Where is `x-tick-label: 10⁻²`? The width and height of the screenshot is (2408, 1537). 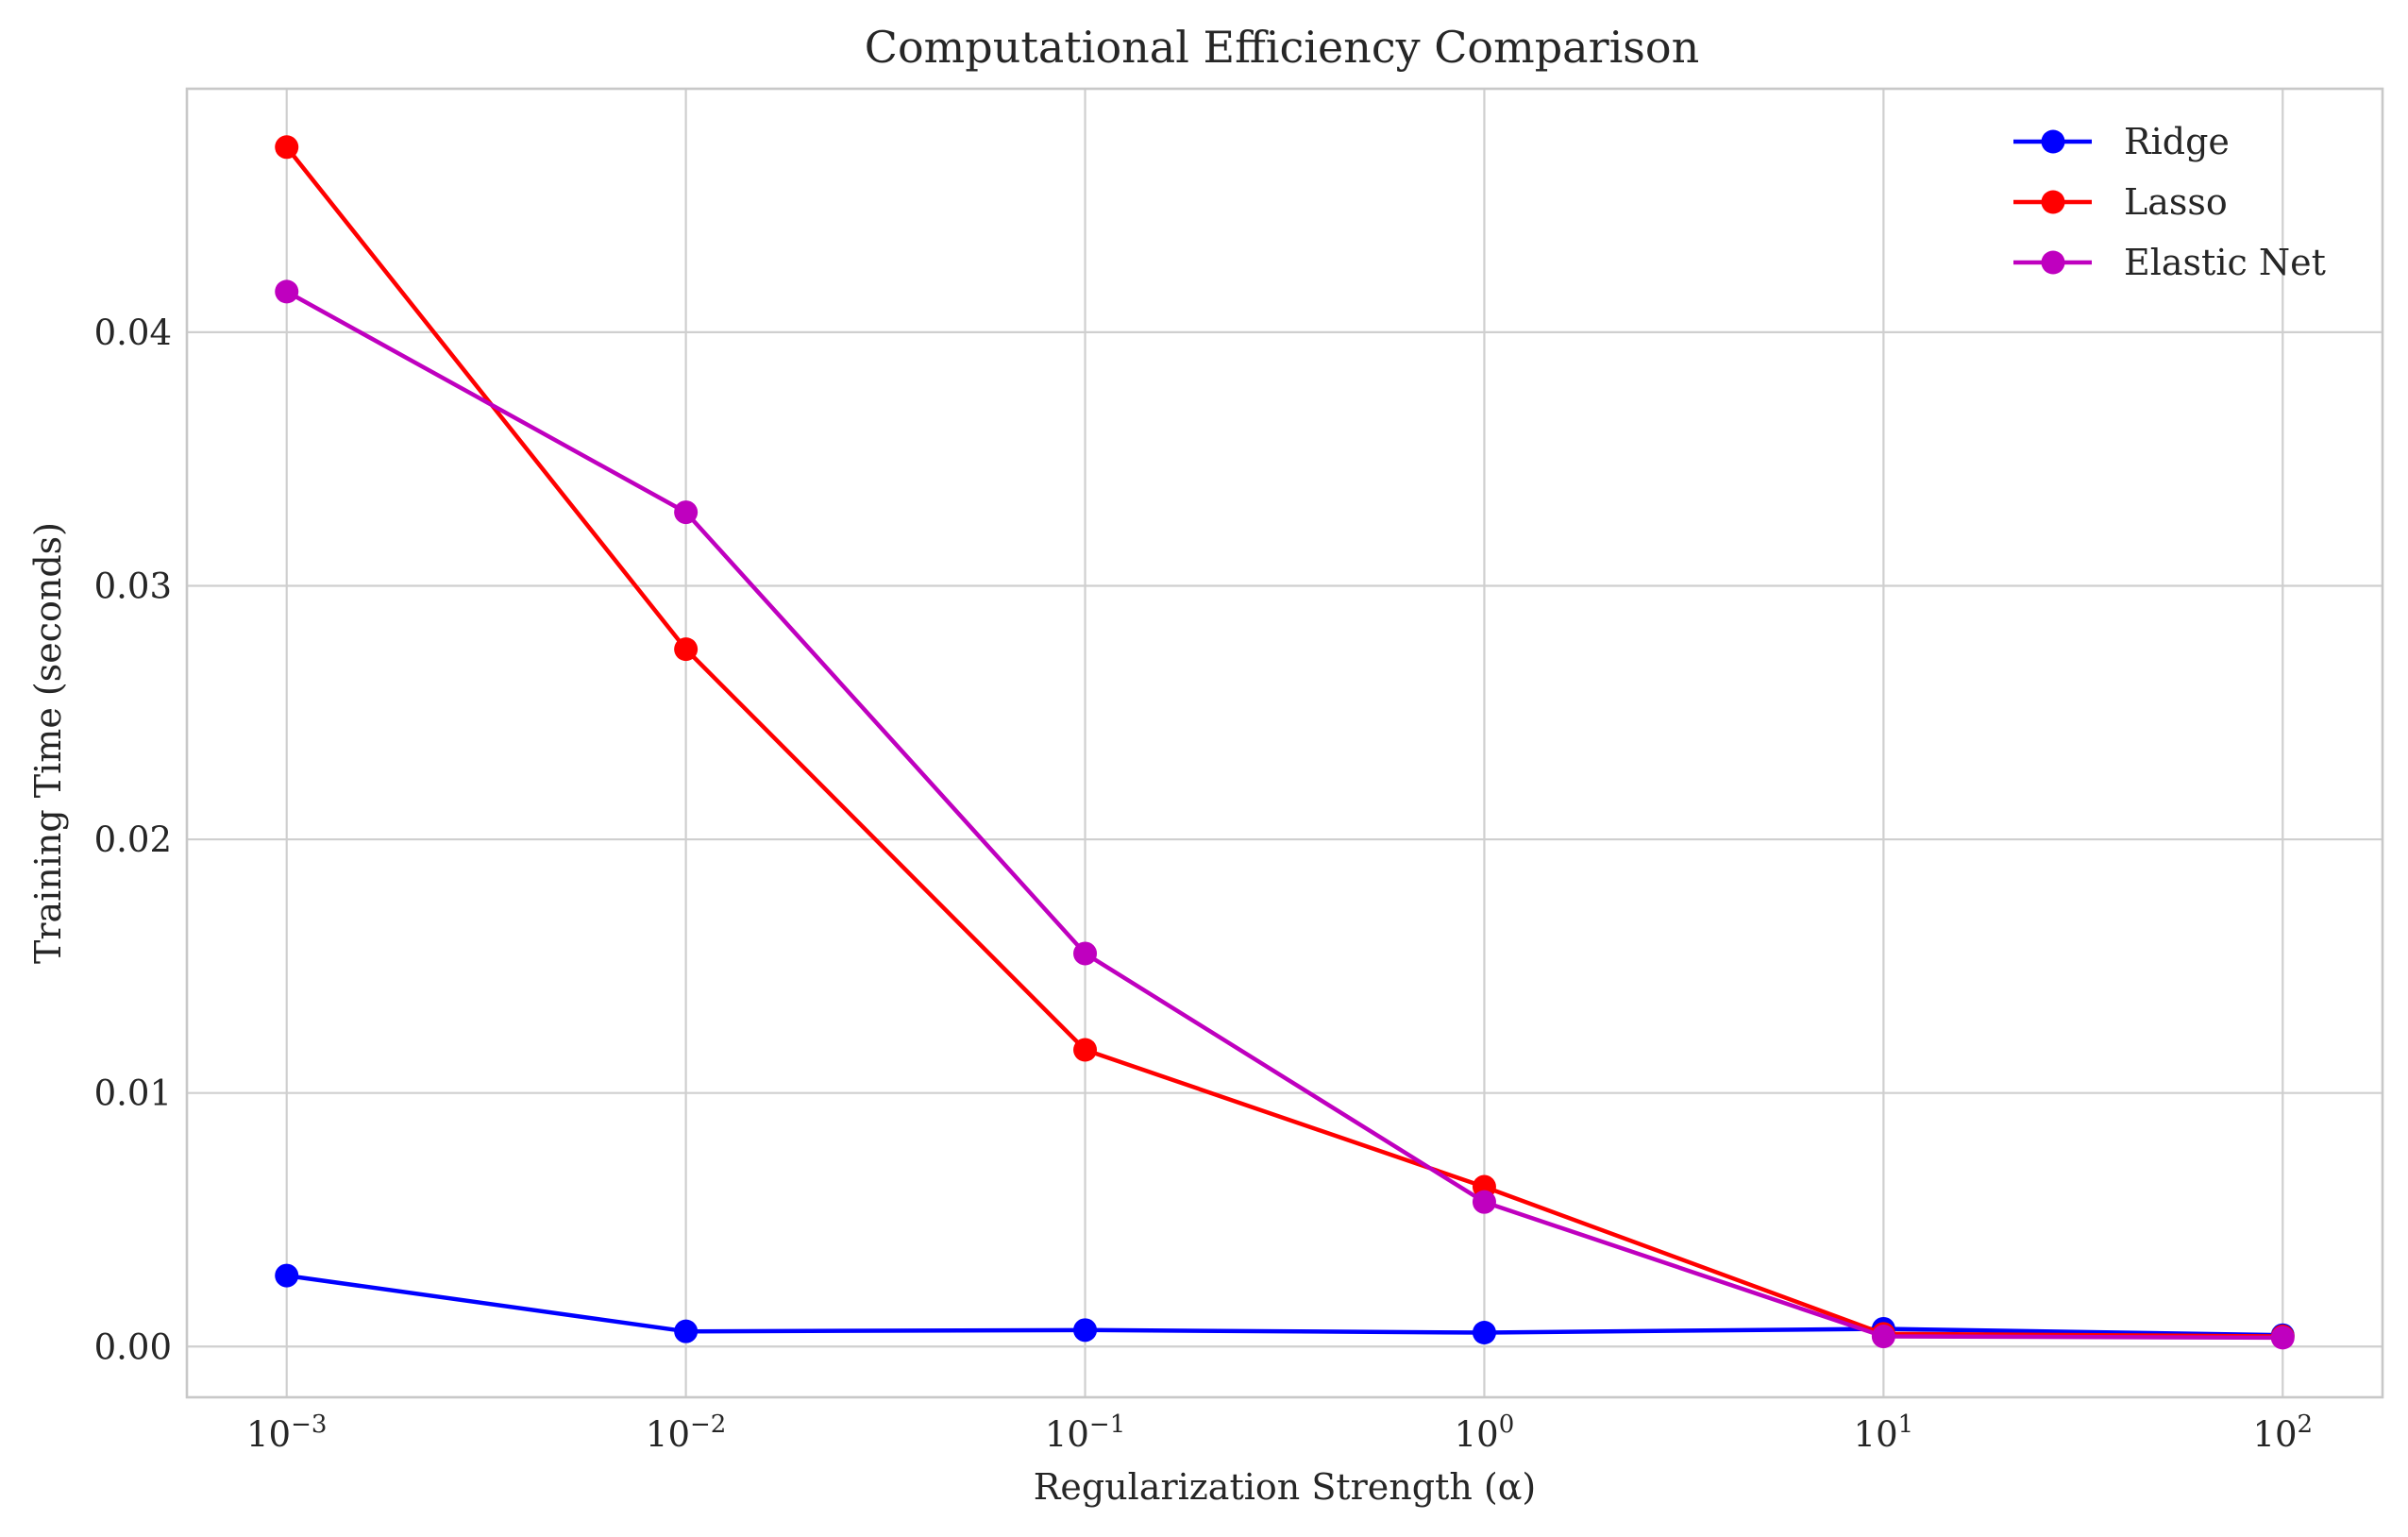 x-tick-label: 10⁻² is located at coordinates (686, 1432).